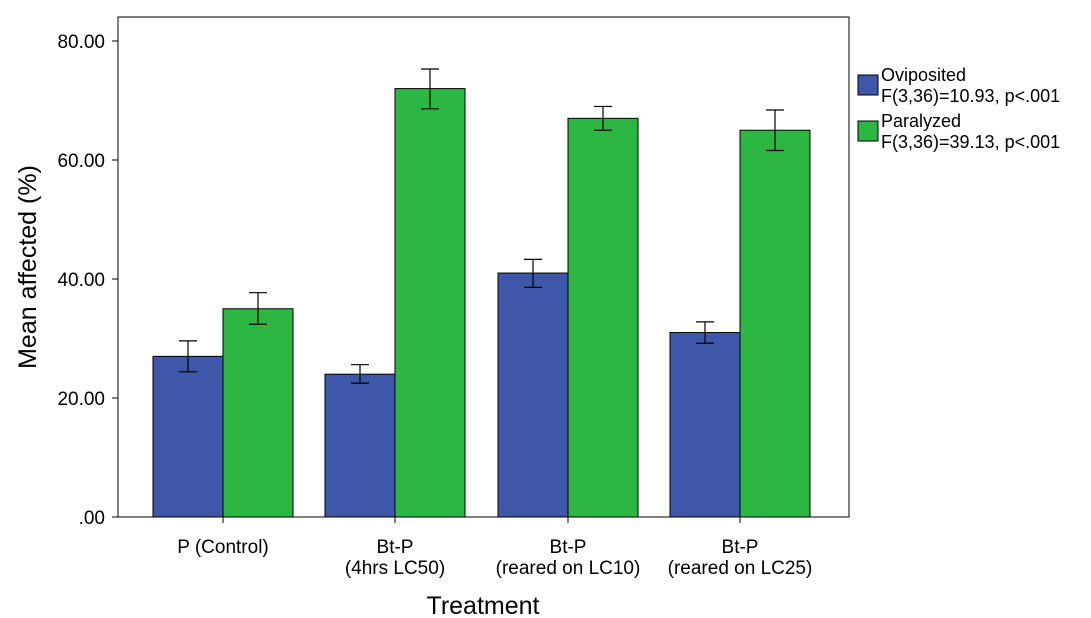 The image size is (1091, 618). What do you see at coordinates (223, 547) in the screenshot?
I see `x-tick-label: P (Control)` at bounding box center [223, 547].